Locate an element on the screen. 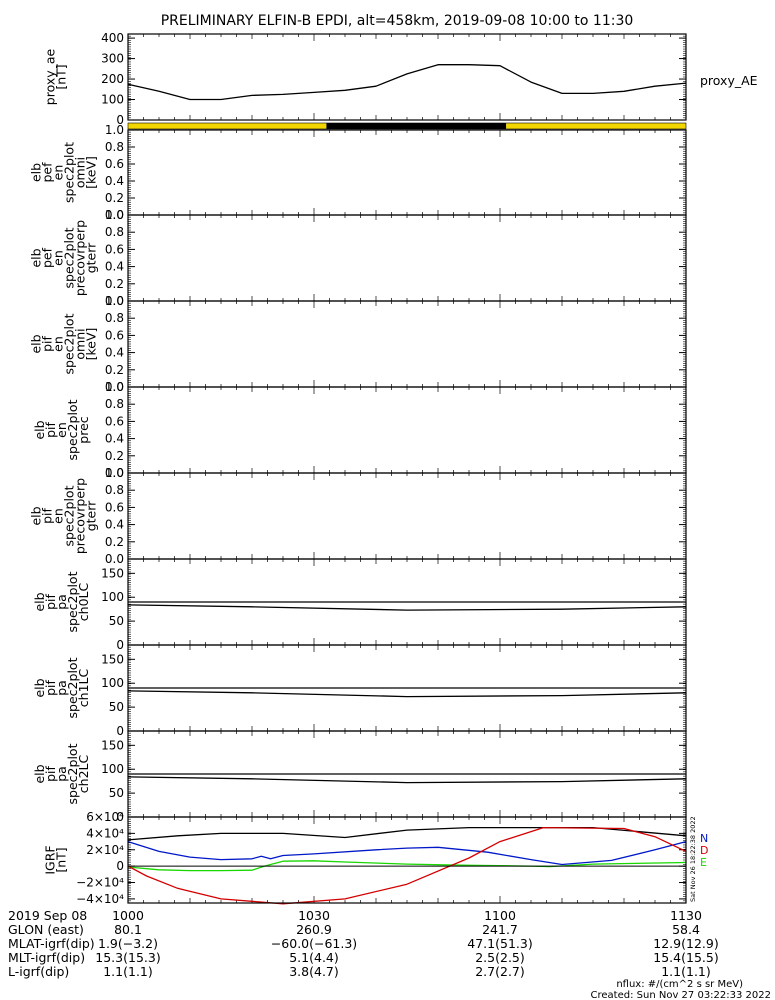  x-tick-label: 1130 is located at coordinates (686, 915).